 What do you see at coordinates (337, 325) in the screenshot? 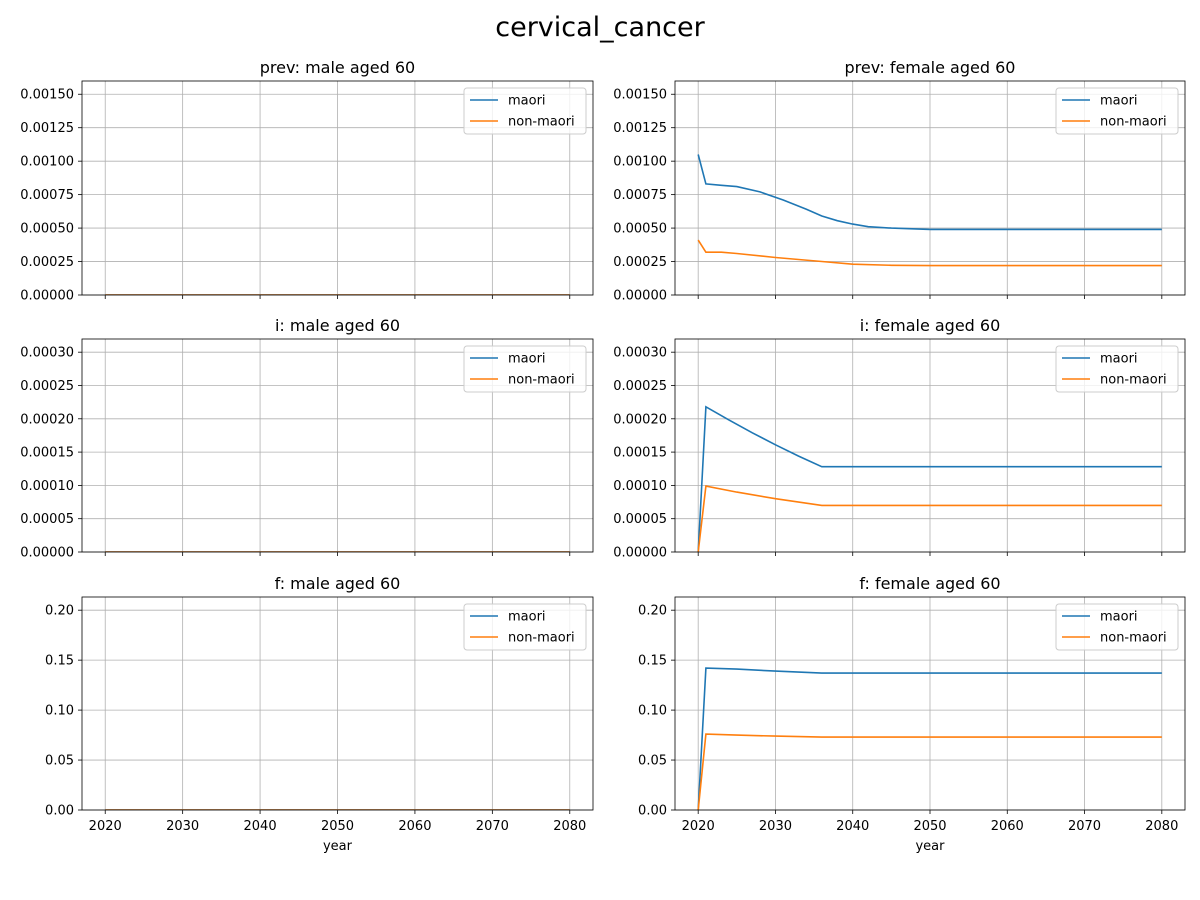
I see `subplot-title: i: male aged 60` at bounding box center [337, 325].